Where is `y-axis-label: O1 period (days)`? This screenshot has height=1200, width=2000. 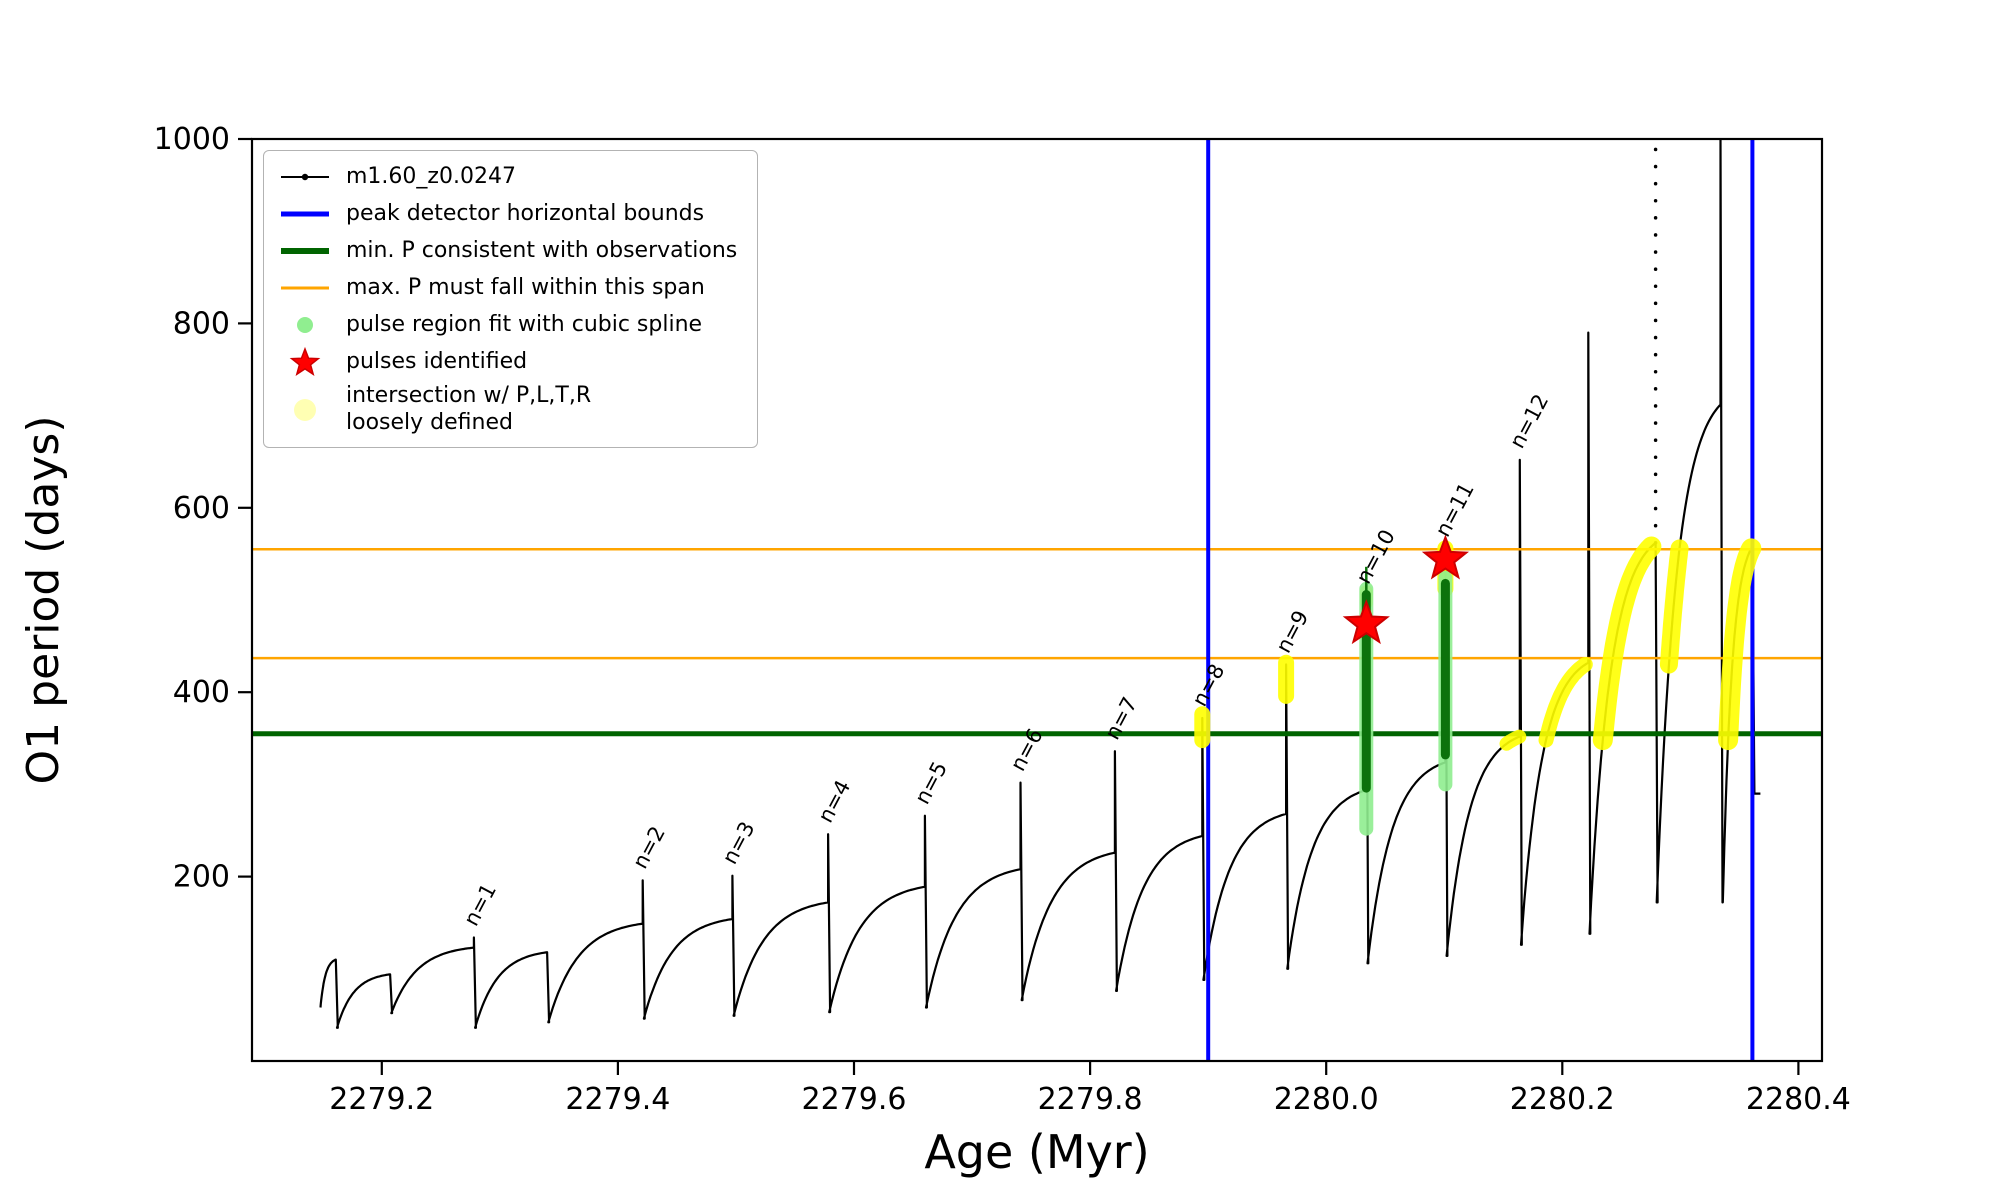
y-axis-label: O1 period (days) is located at coordinates (43, 600).